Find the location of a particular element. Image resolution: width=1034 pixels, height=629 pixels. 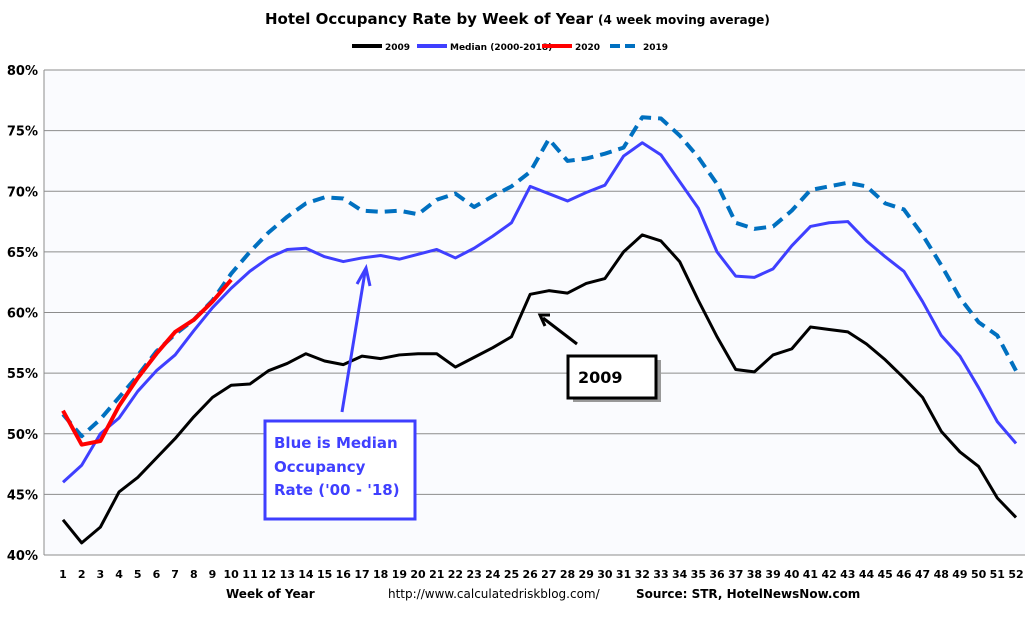

median-annotation-line-3: Rate ('00 - '18) is located at coordinates (337, 490).